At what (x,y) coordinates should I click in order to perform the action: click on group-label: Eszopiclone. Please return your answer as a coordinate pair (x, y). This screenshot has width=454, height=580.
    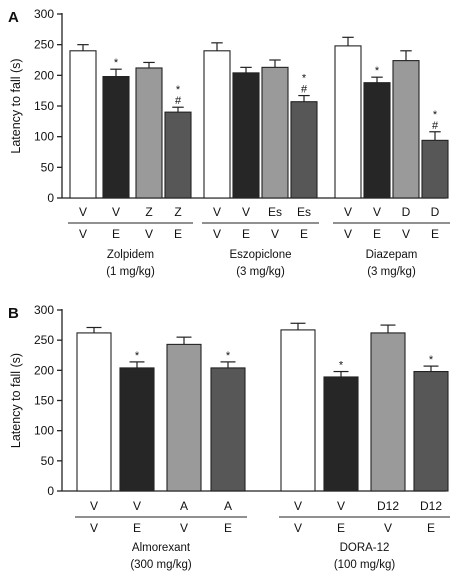
    Looking at the image, I should click on (260, 255).